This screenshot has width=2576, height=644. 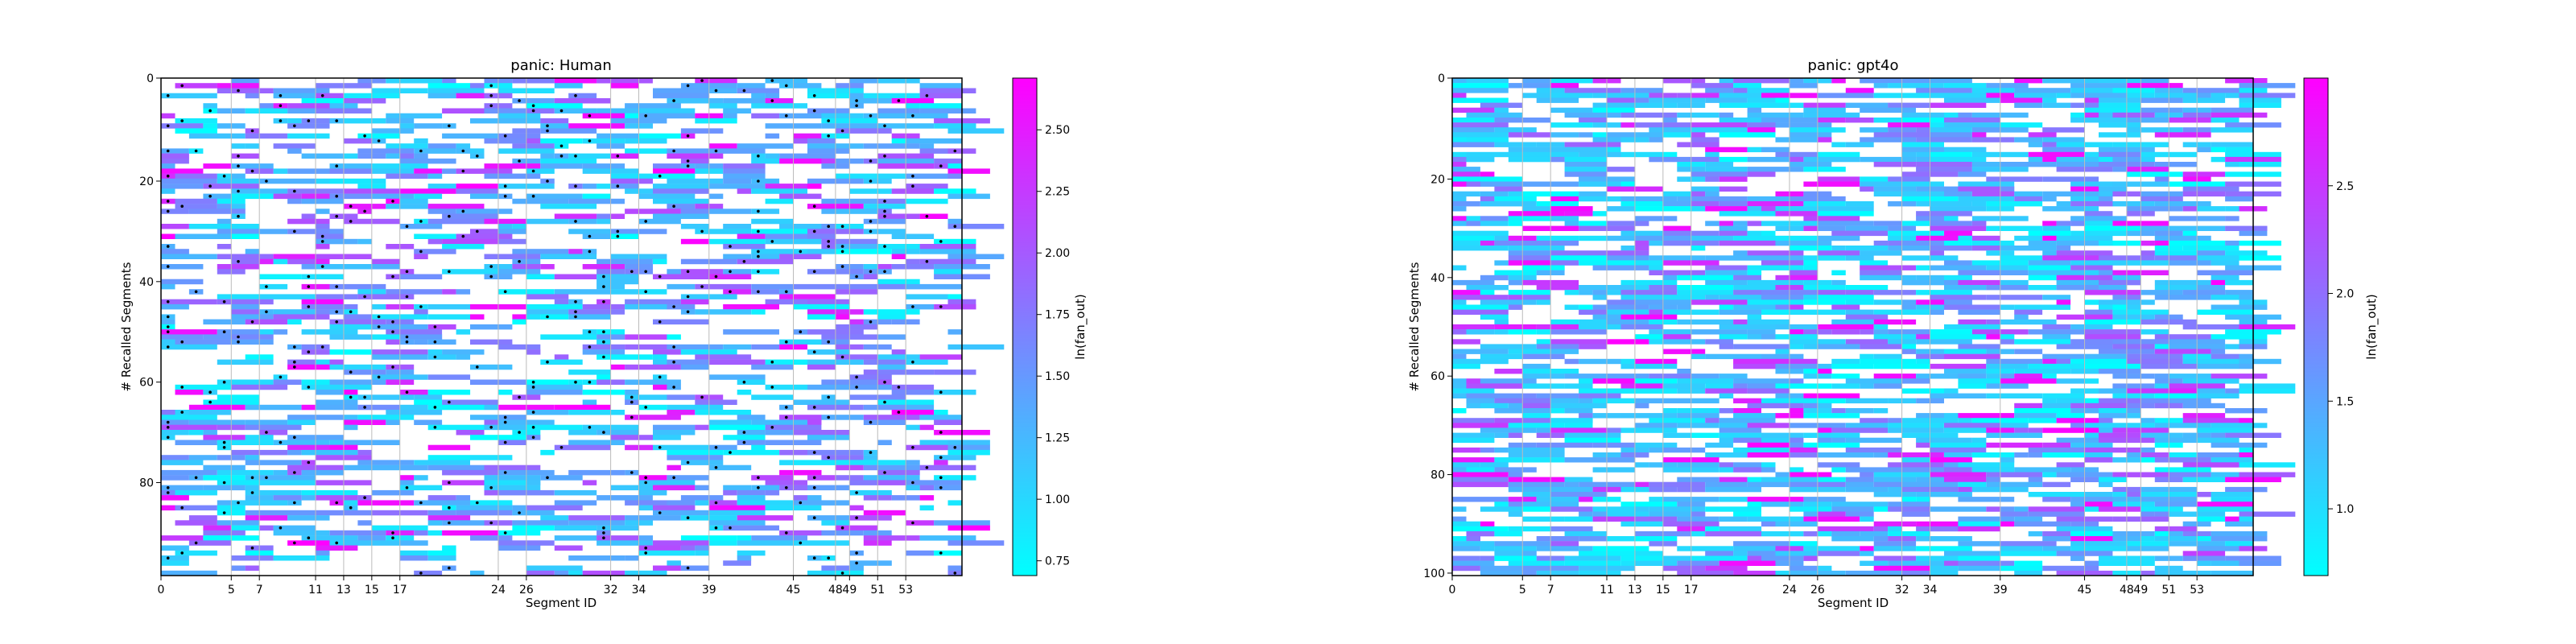 What do you see at coordinates (709, 590) in the screenshot?
I see `x-tick-label: 39` at bounding box center [709, 590].